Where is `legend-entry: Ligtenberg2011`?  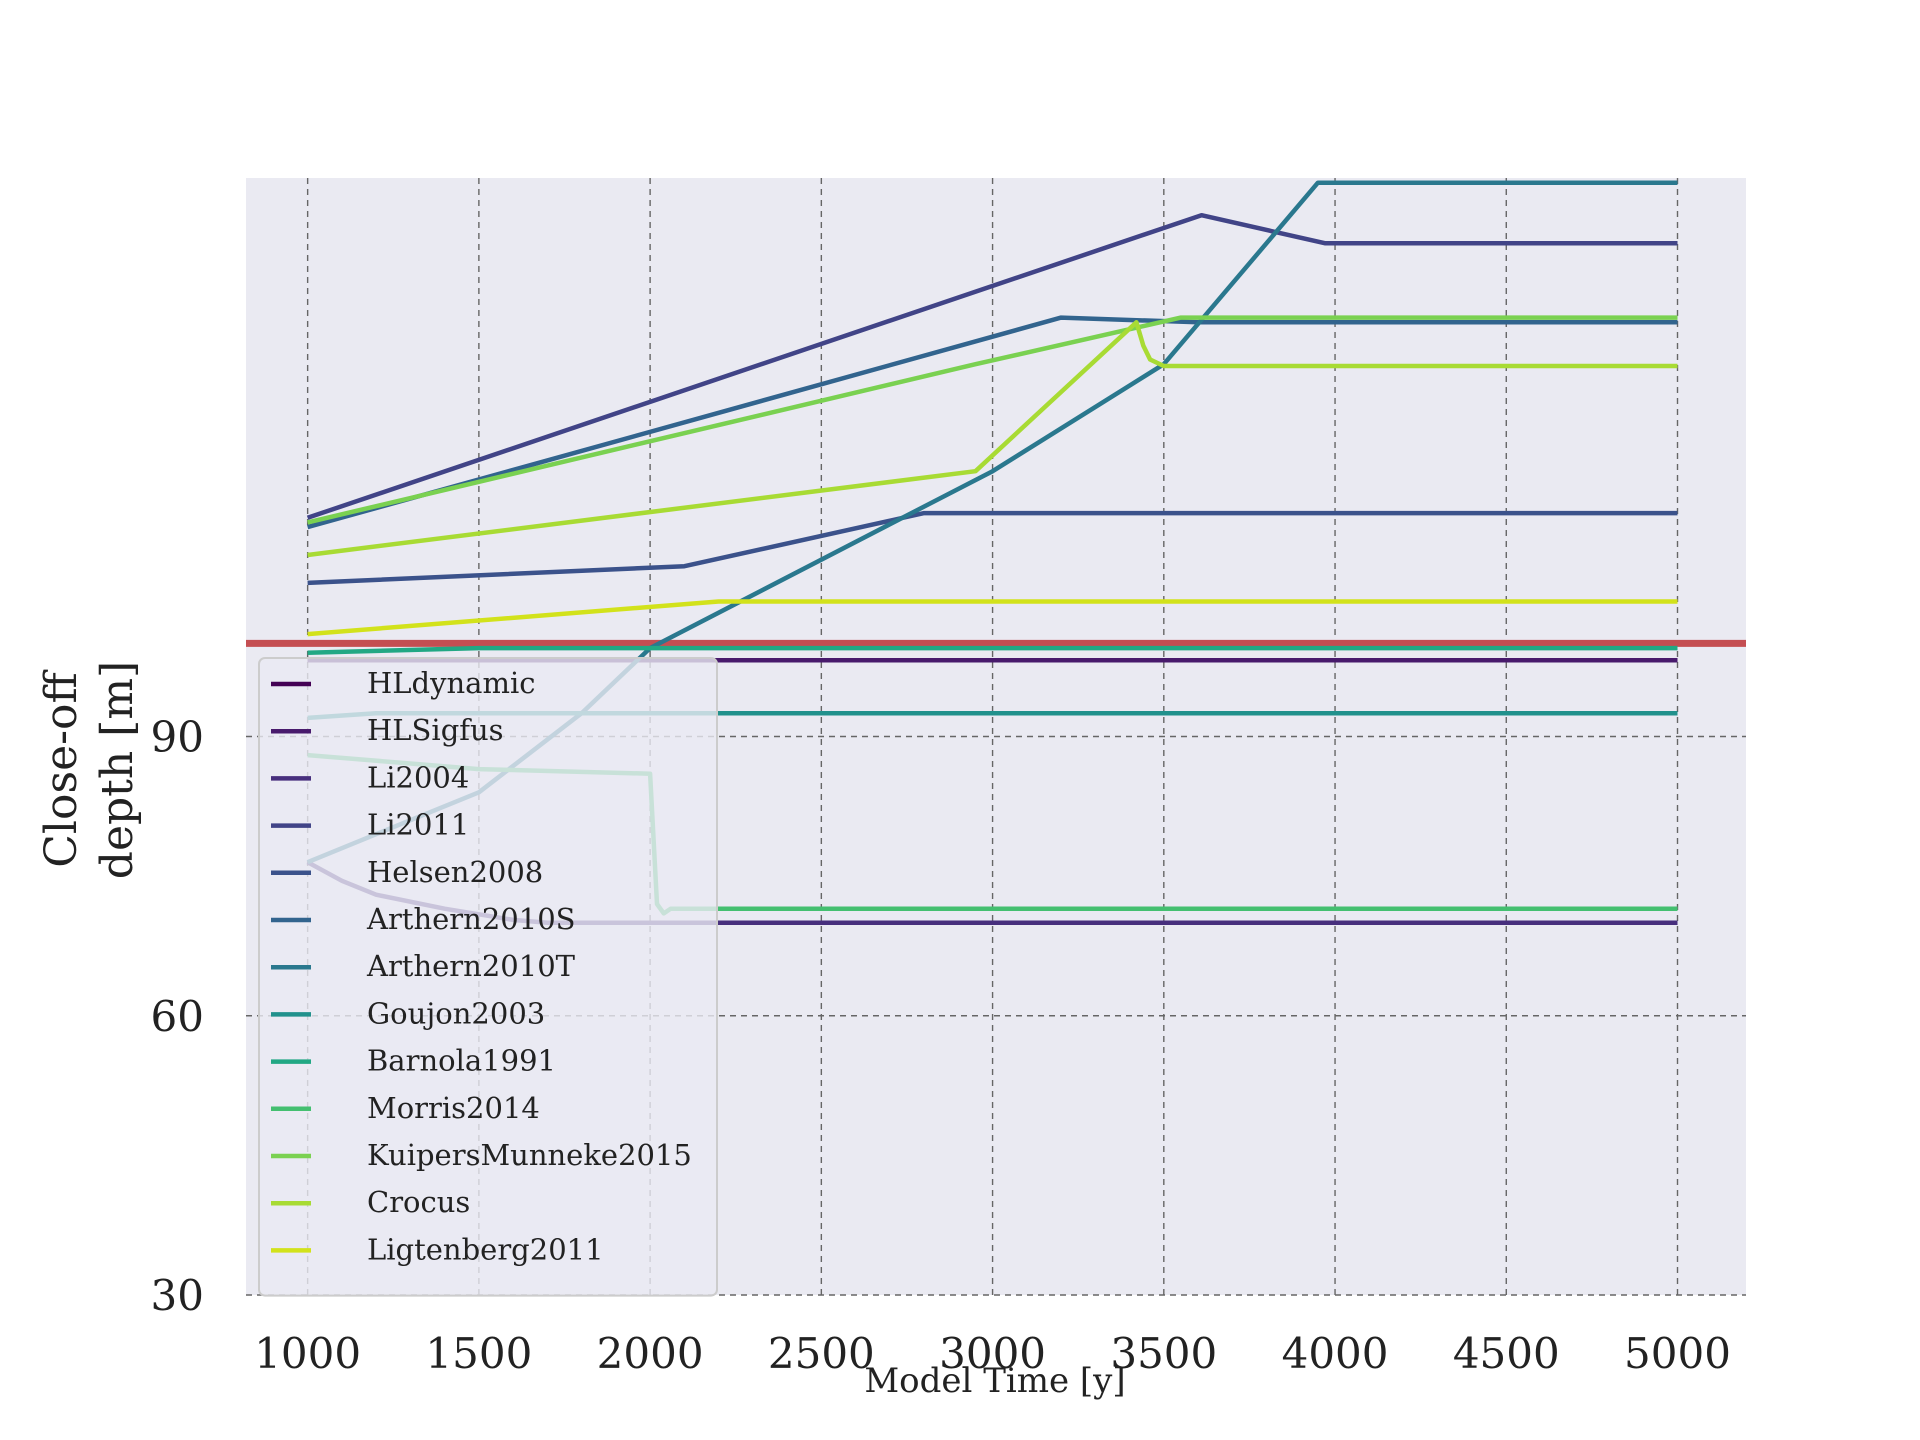
legend-entry: Ligtenberg2011 is located at coordinates (437, 1249).